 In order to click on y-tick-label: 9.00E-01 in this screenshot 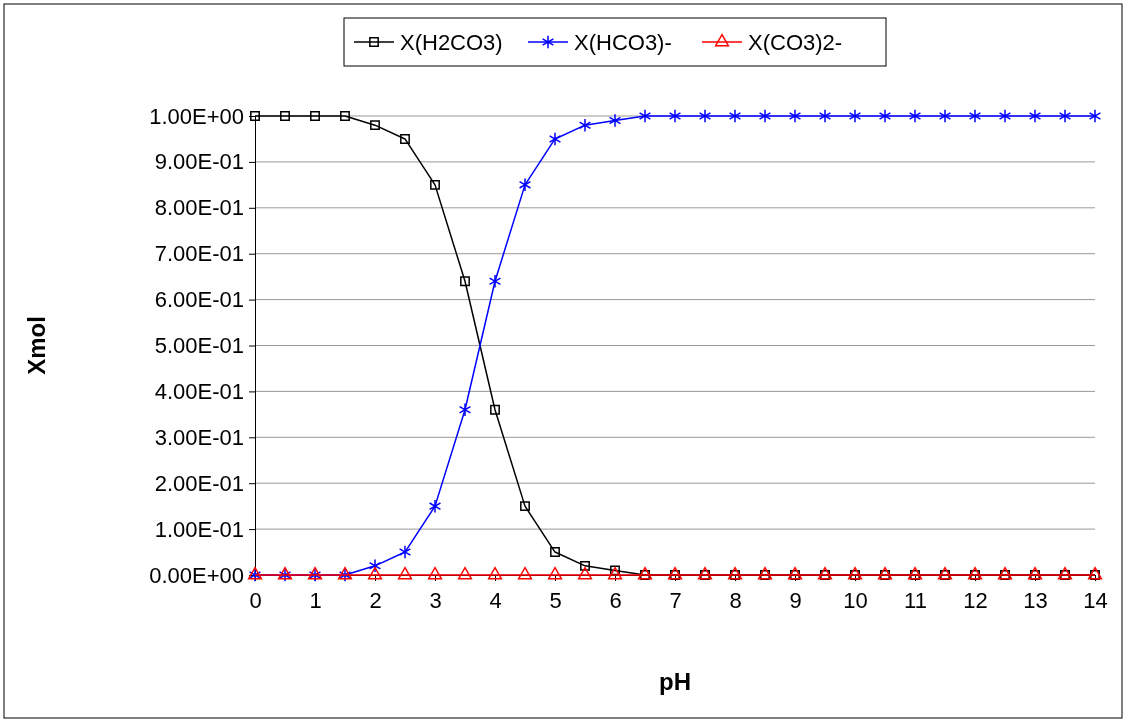, I will do `click(199, 162)`.